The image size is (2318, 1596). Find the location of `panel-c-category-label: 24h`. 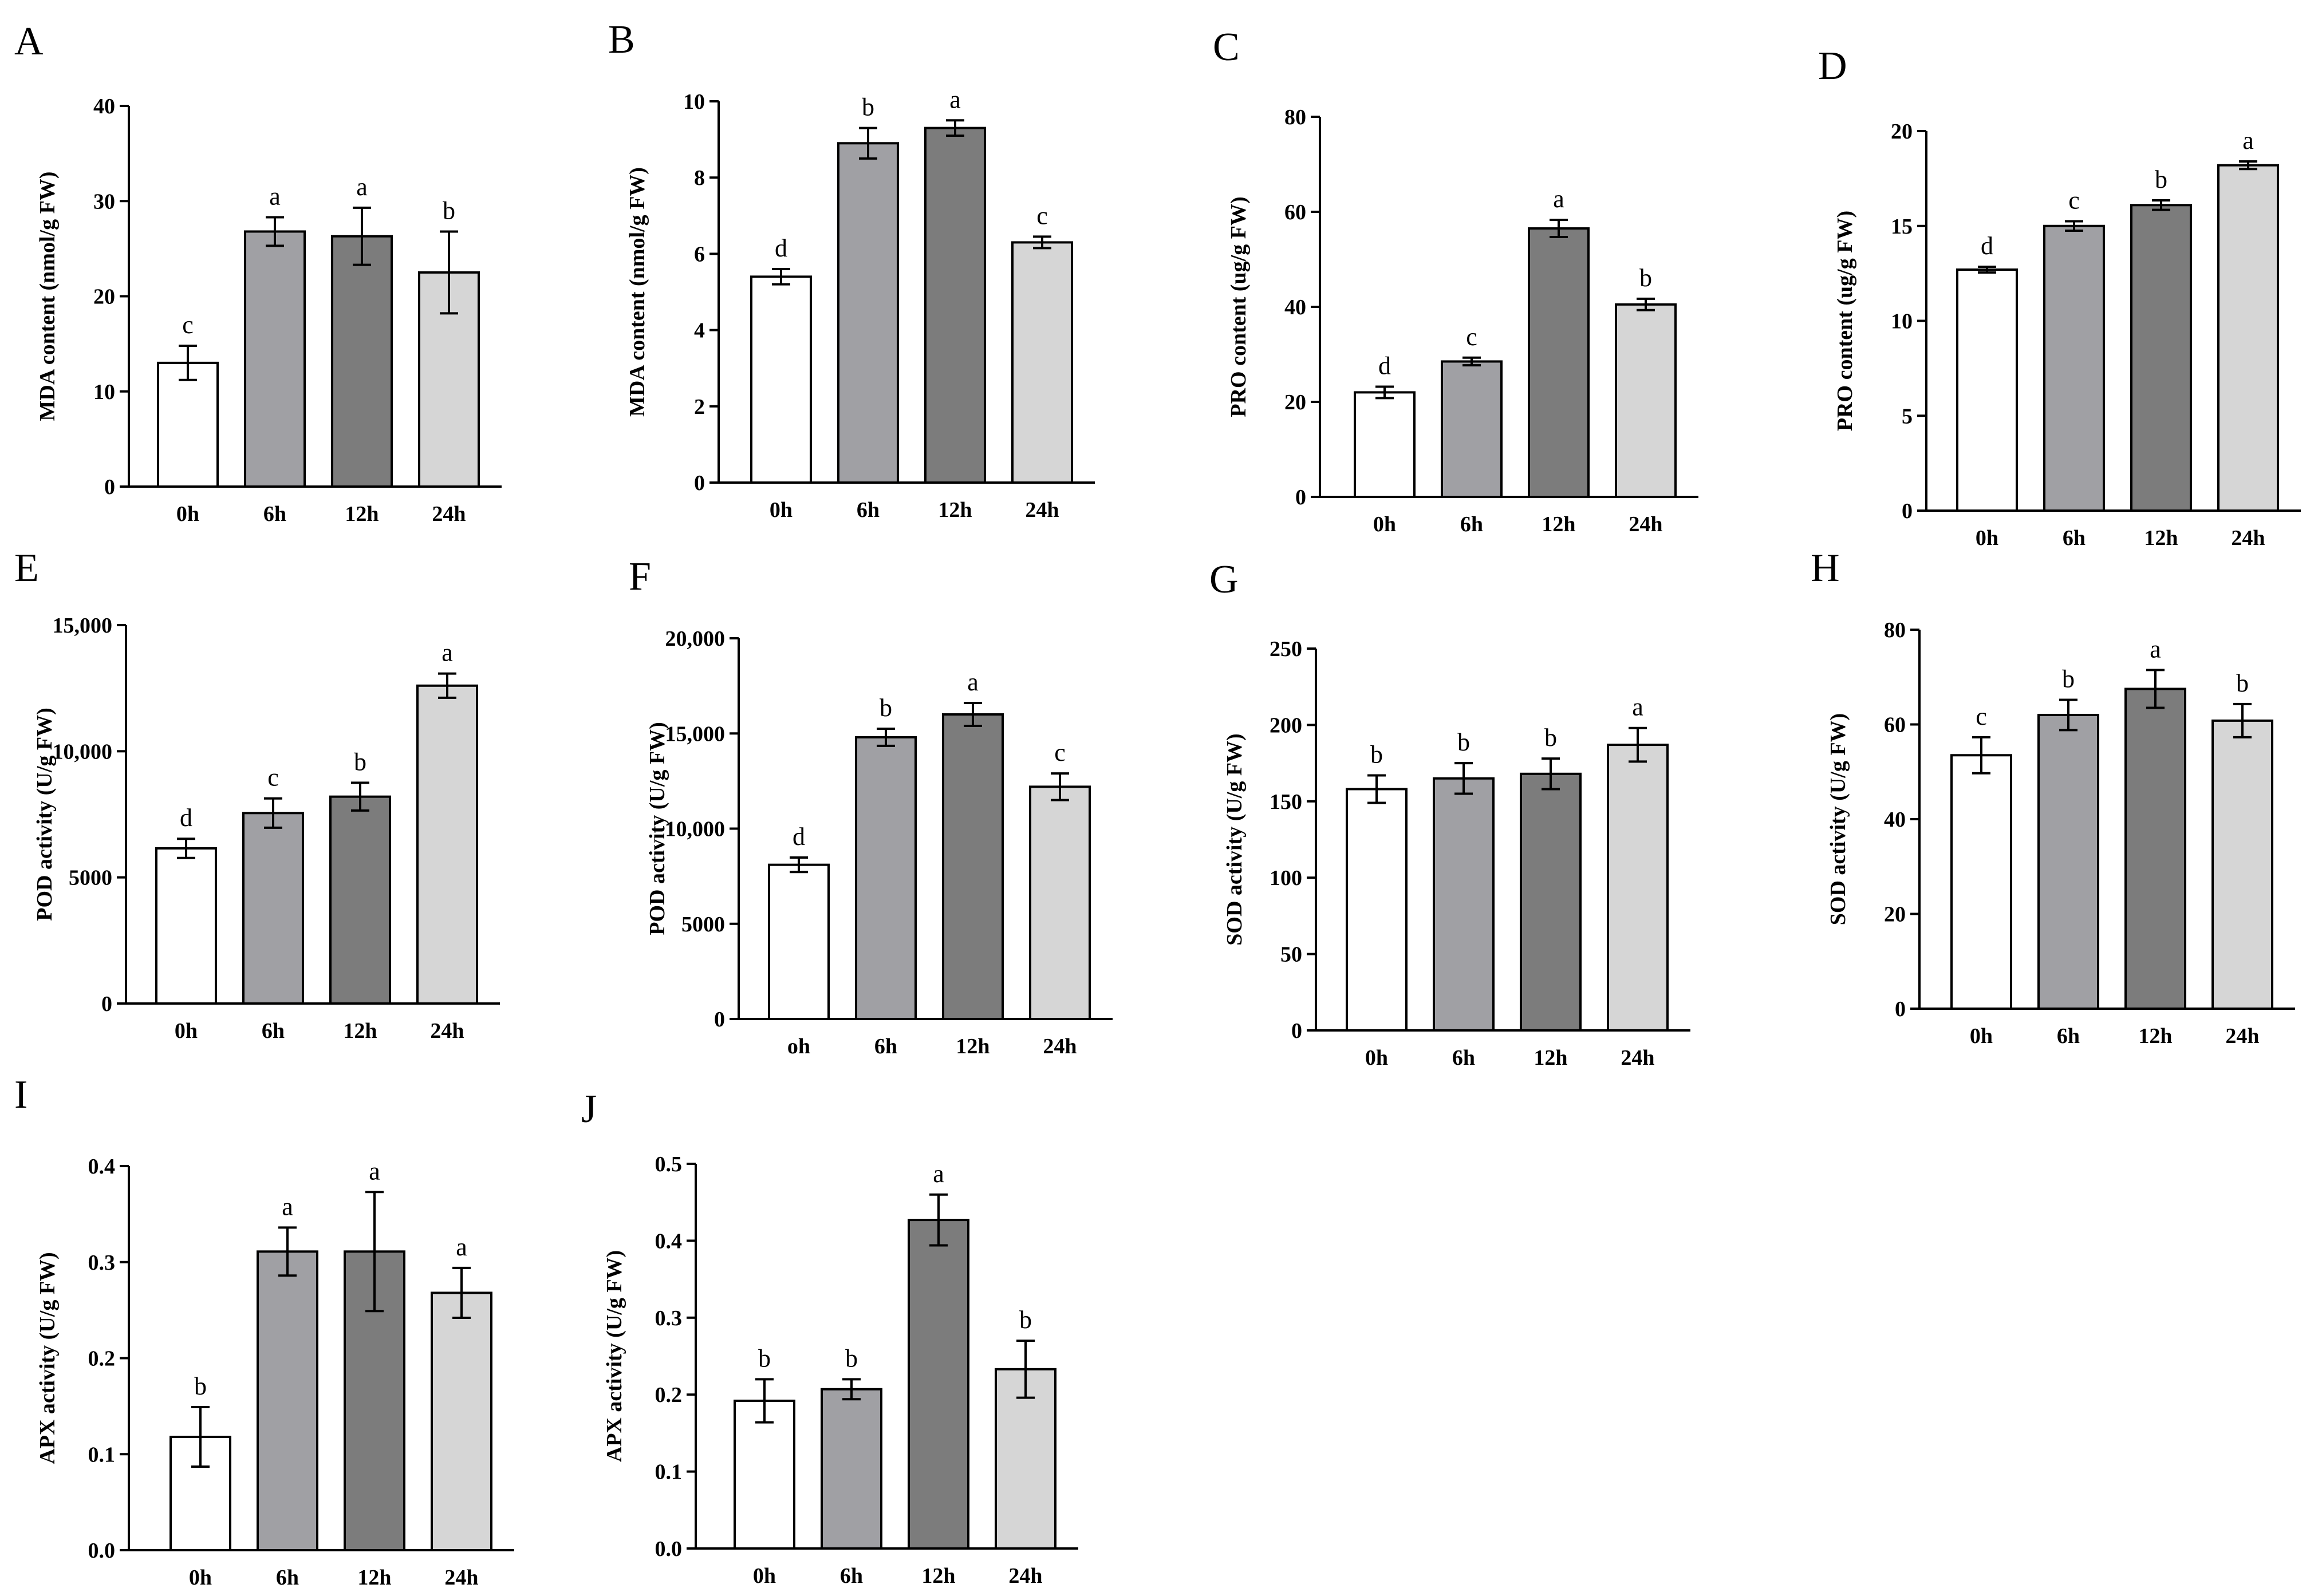

panel-c-category-label: 24h is located at coordinates (1645, 524).